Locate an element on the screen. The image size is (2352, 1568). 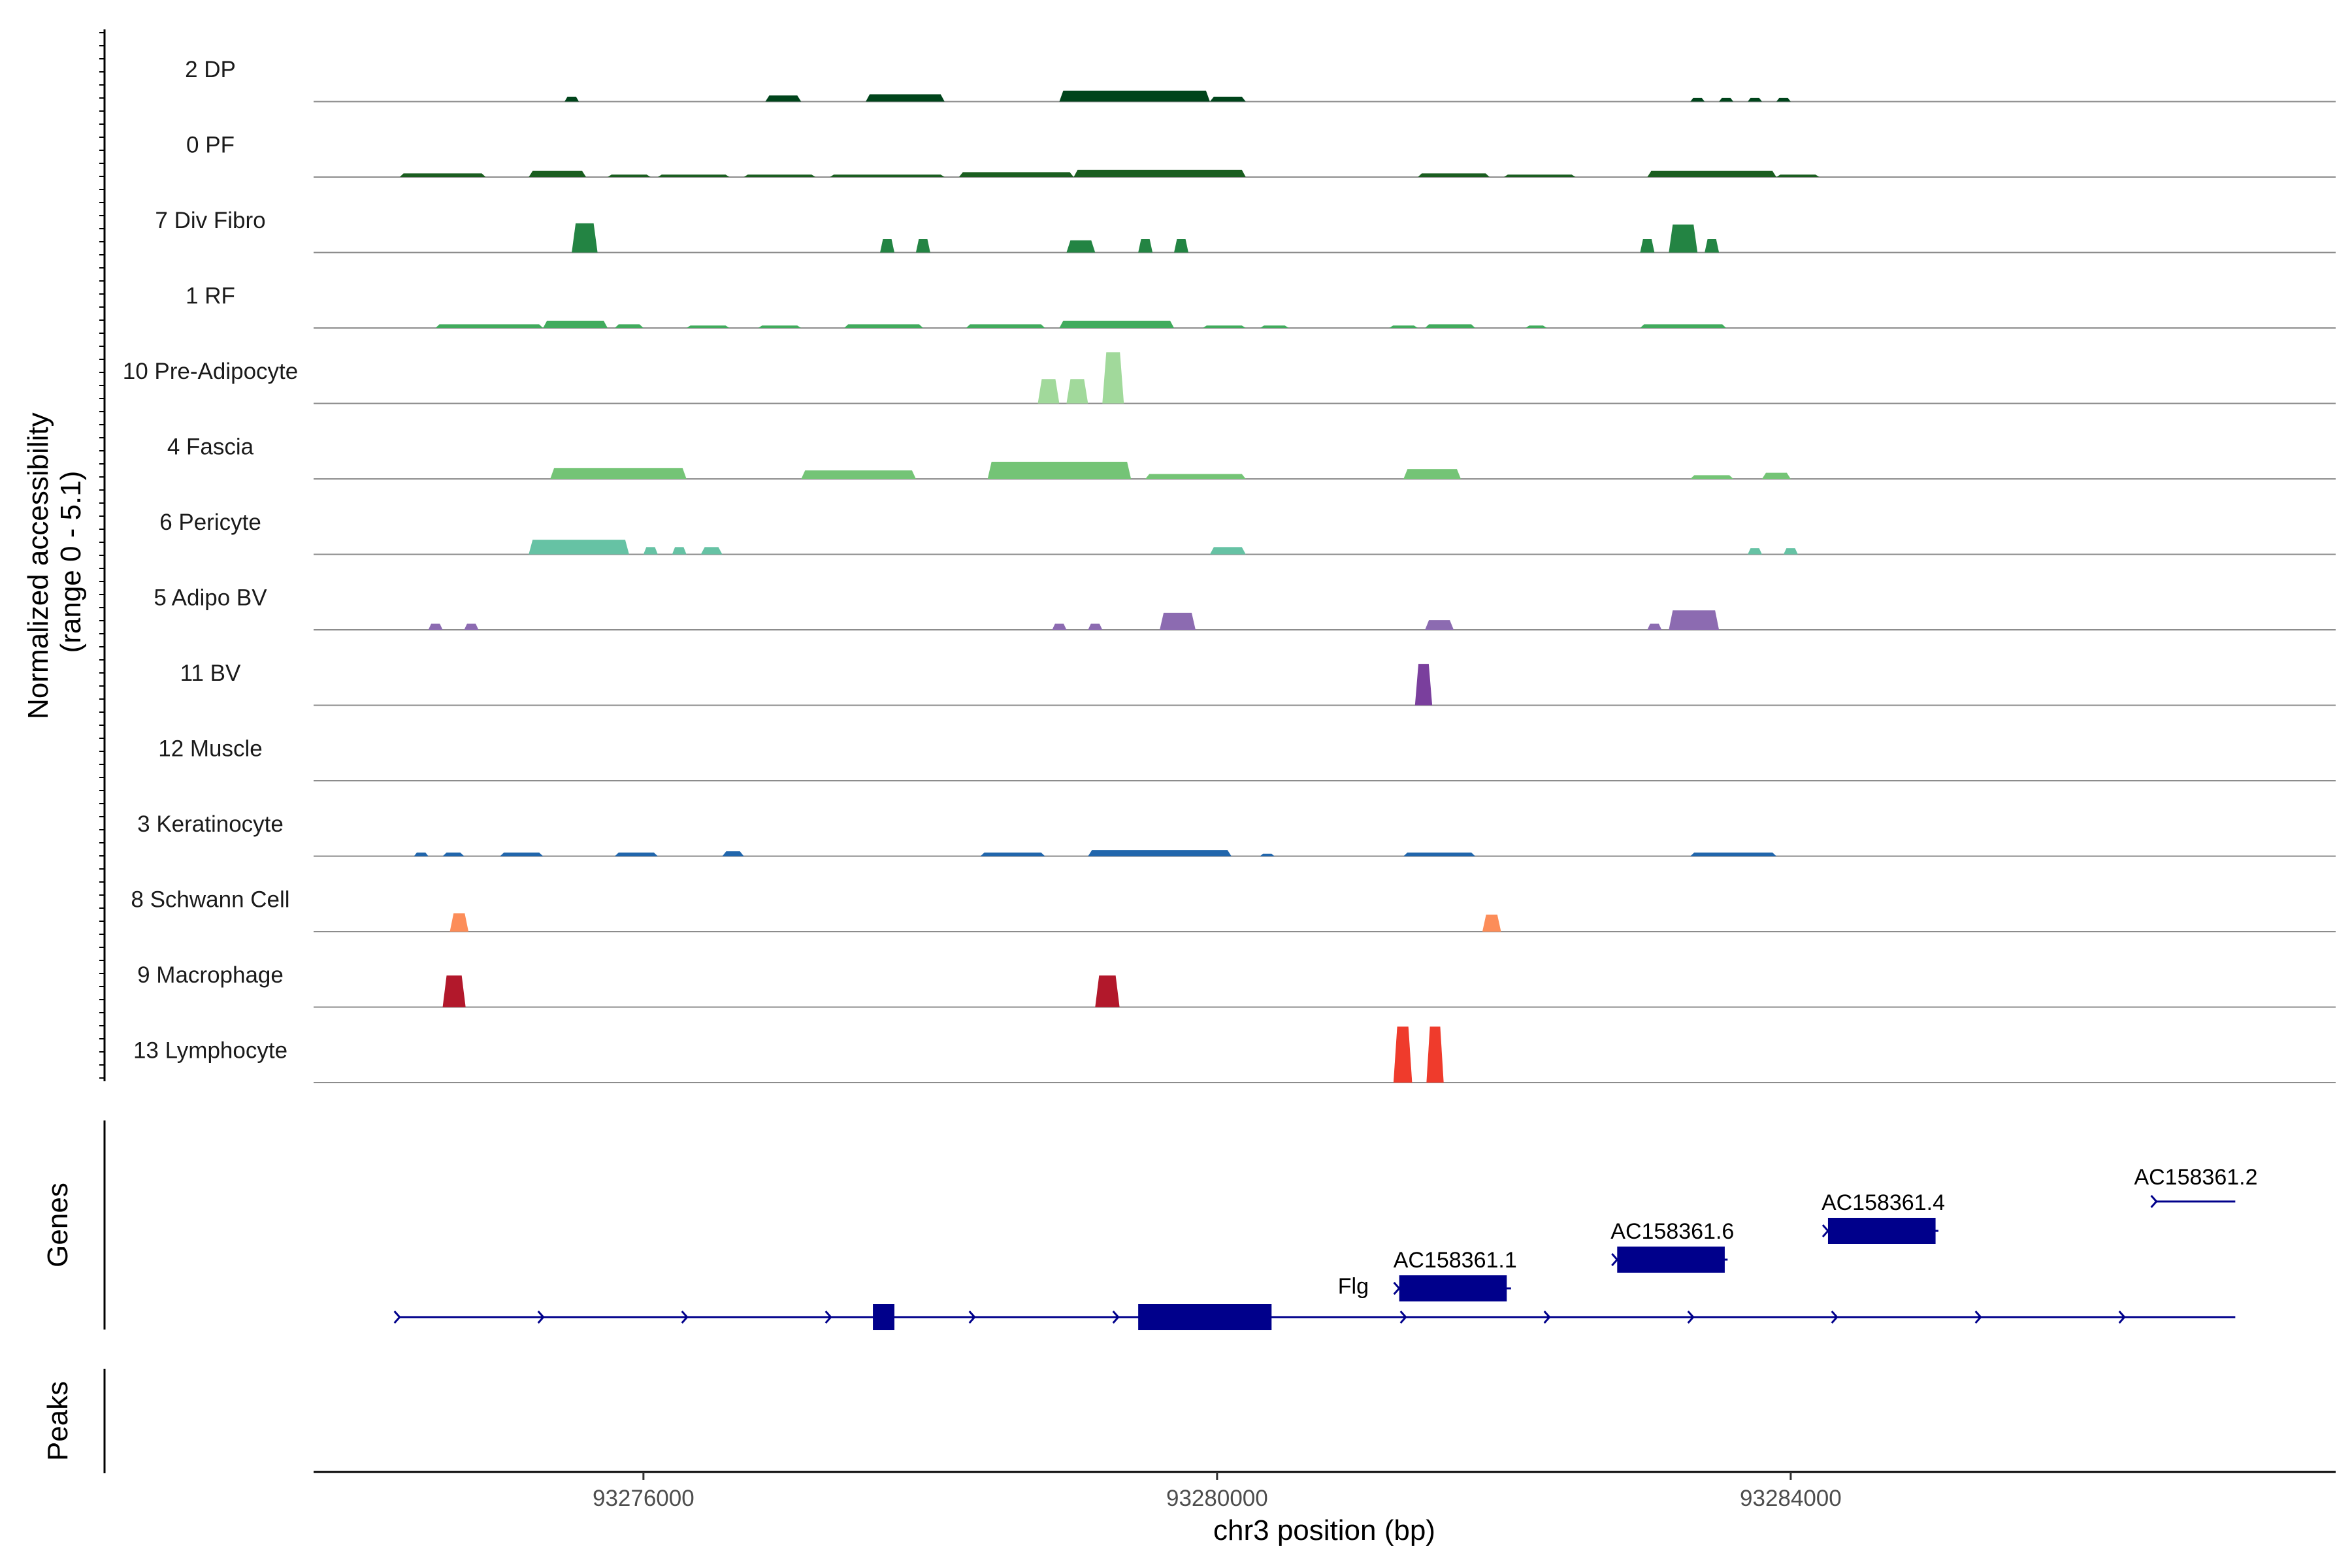
track-label: 1 RF is located at coordinates (210, 296).